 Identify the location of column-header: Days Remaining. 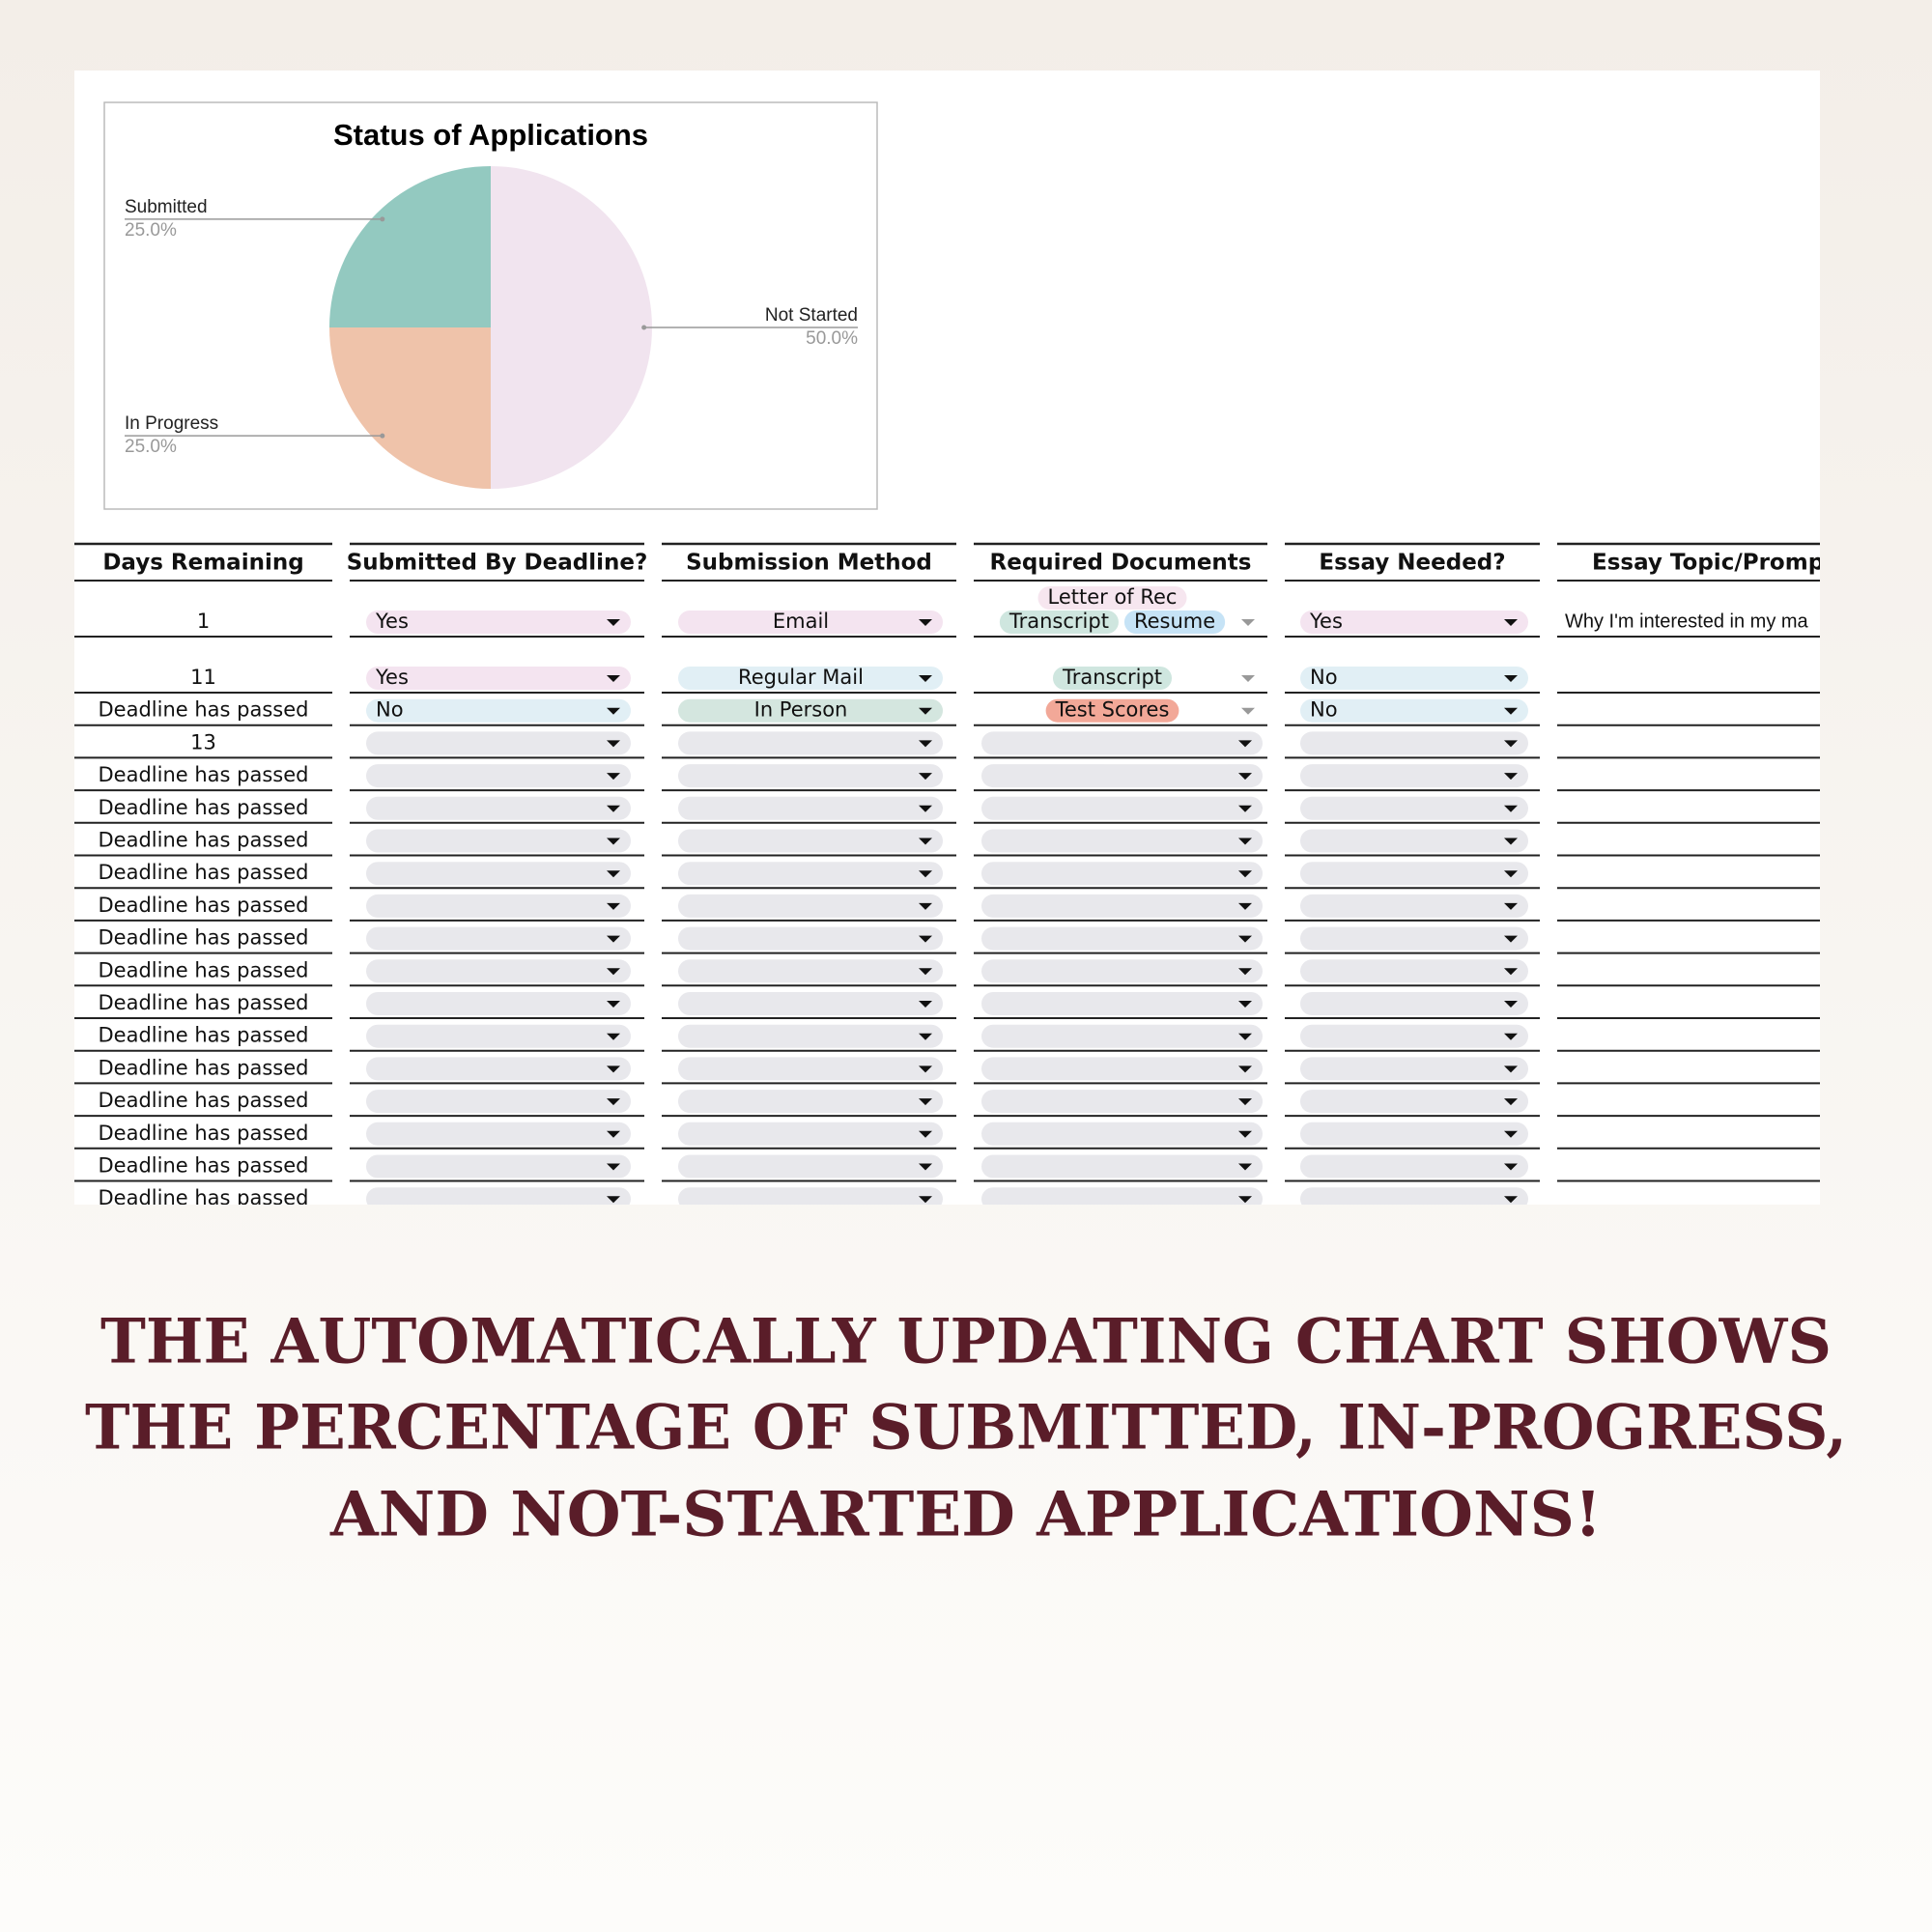
(202, 563).